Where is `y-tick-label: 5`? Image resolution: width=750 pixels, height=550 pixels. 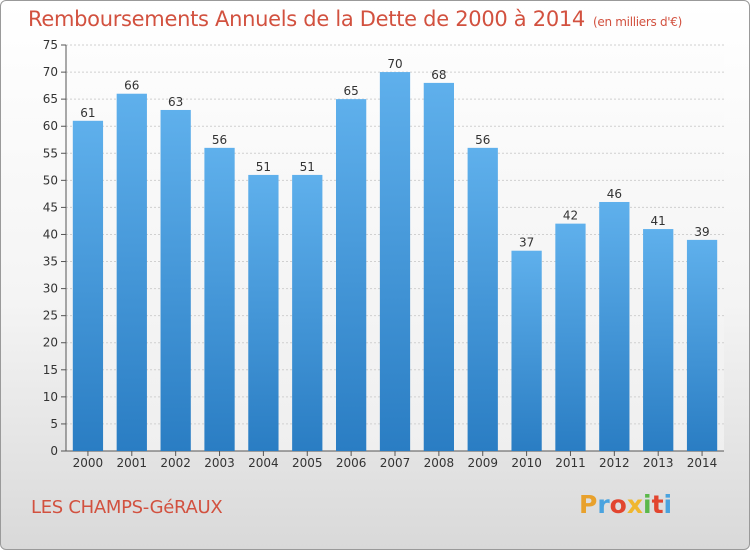 y-tick-label: 5 is located at coordinates (54, 424).